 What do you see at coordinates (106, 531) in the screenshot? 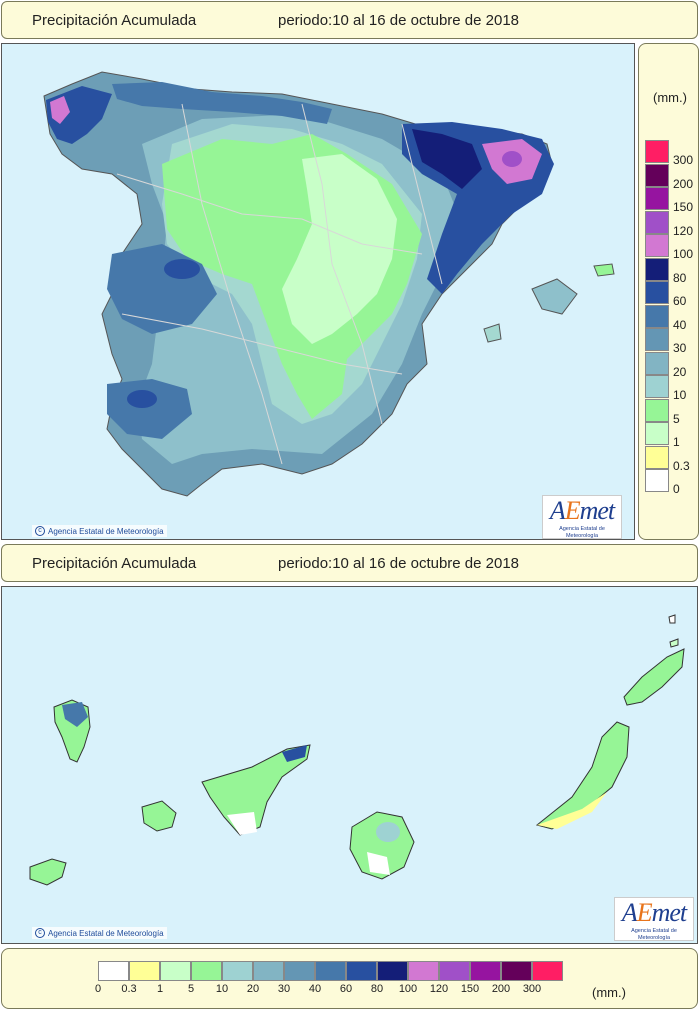
I see `copyright-top-text: Agencia Estatal de Meteorología` at bounding box center [106, 531].